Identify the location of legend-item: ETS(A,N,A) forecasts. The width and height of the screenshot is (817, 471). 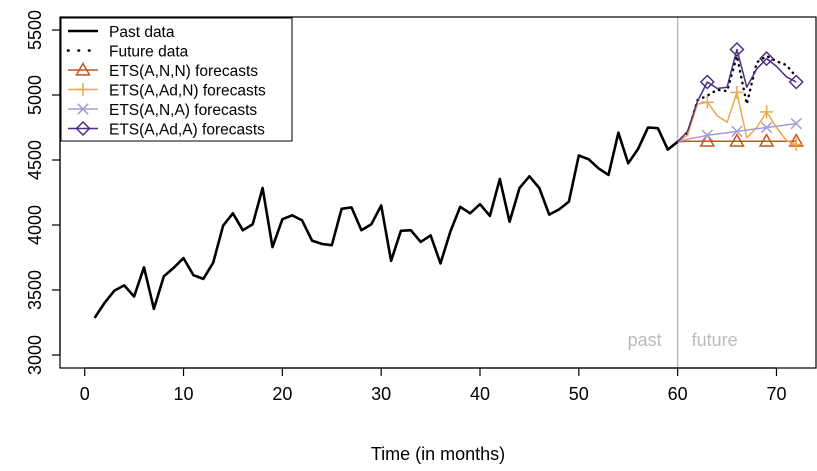
(162, 110).